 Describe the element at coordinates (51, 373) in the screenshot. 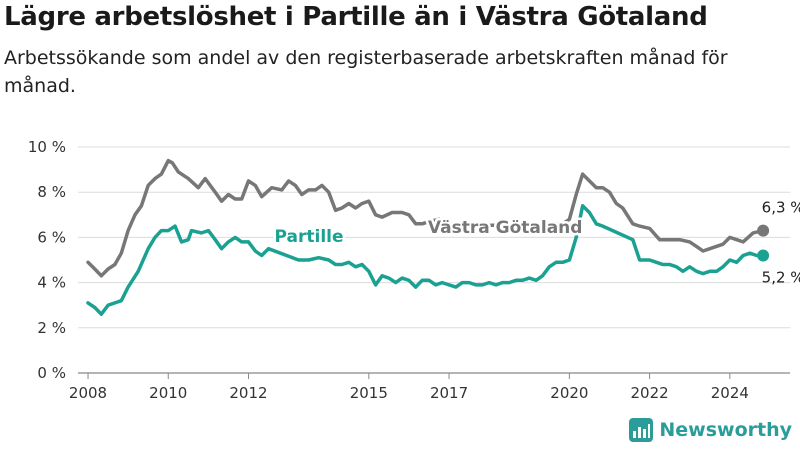

I see `y-tick-label: 0 %` at that location.